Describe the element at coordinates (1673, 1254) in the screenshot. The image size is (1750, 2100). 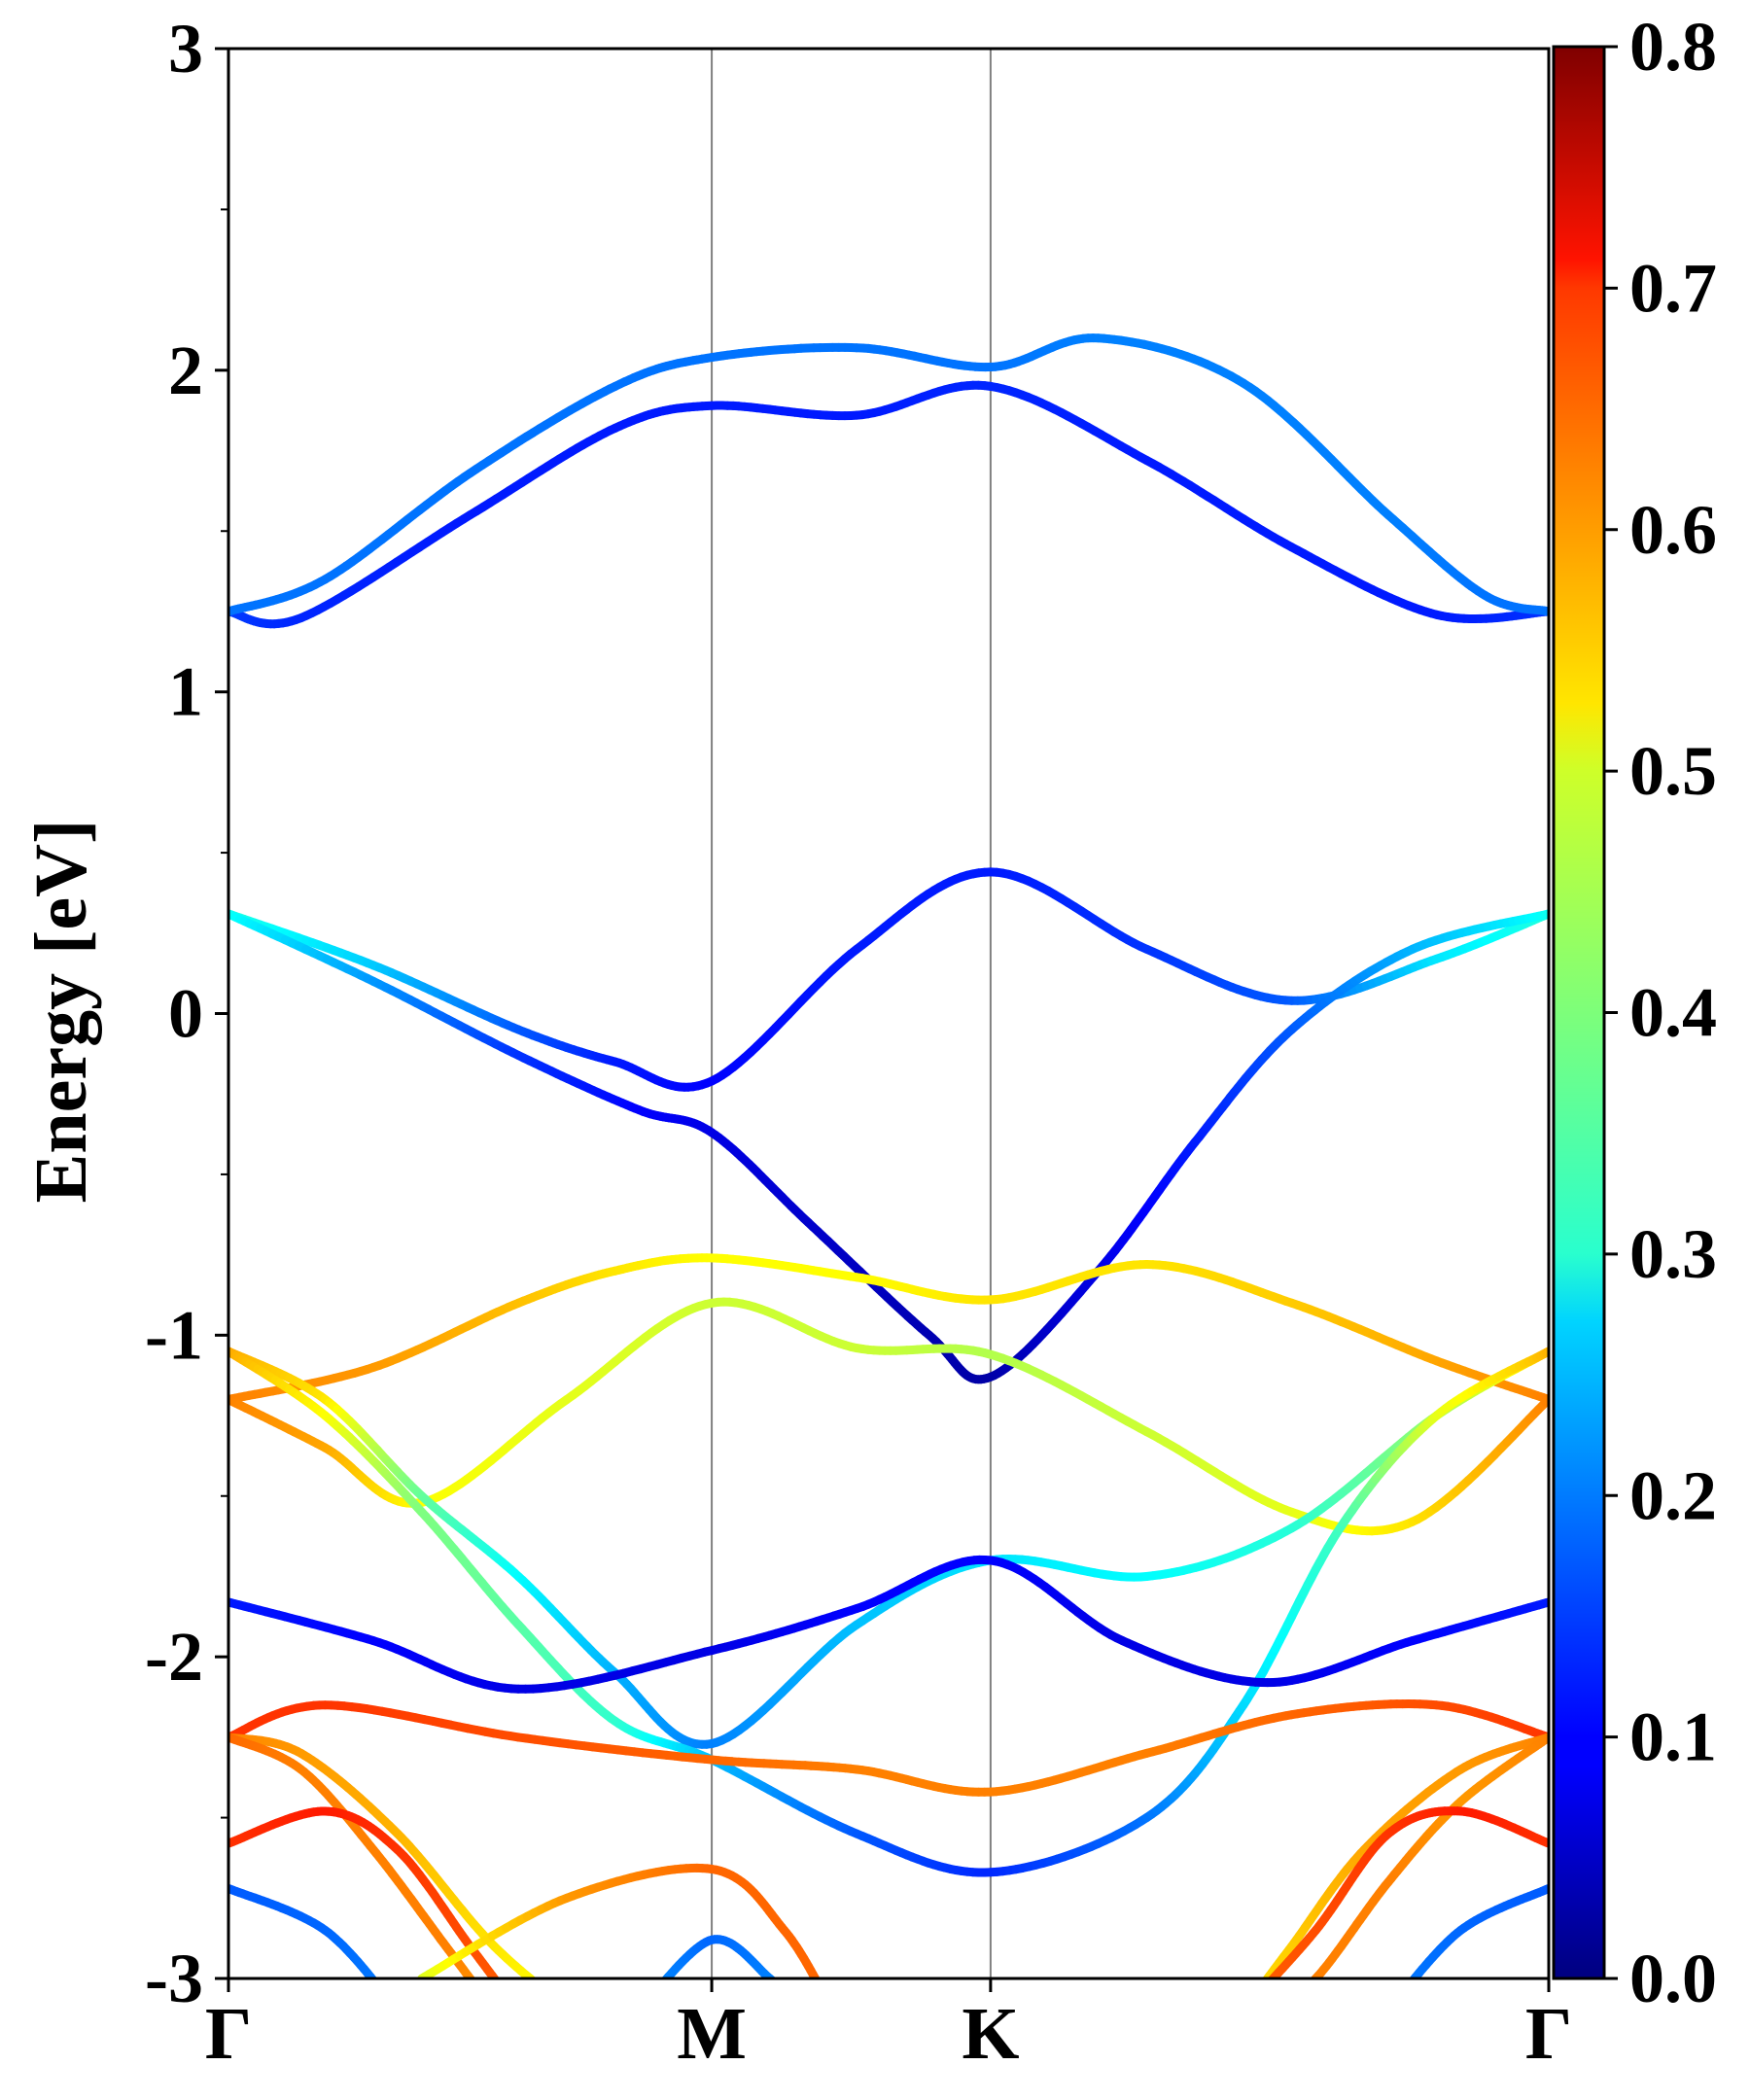
I see `colorbar-tick-label: 0.3` at that location.